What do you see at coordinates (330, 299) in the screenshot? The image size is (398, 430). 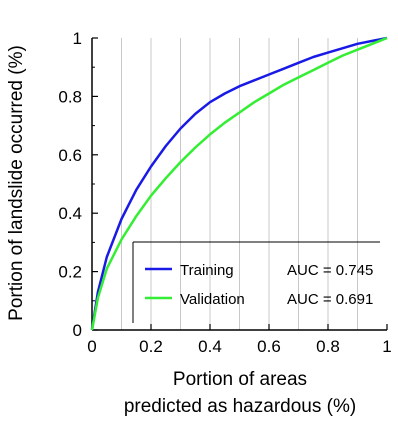 I see `legend-auc-validation: AUC = 0.691` at bounding box center [330, 299].